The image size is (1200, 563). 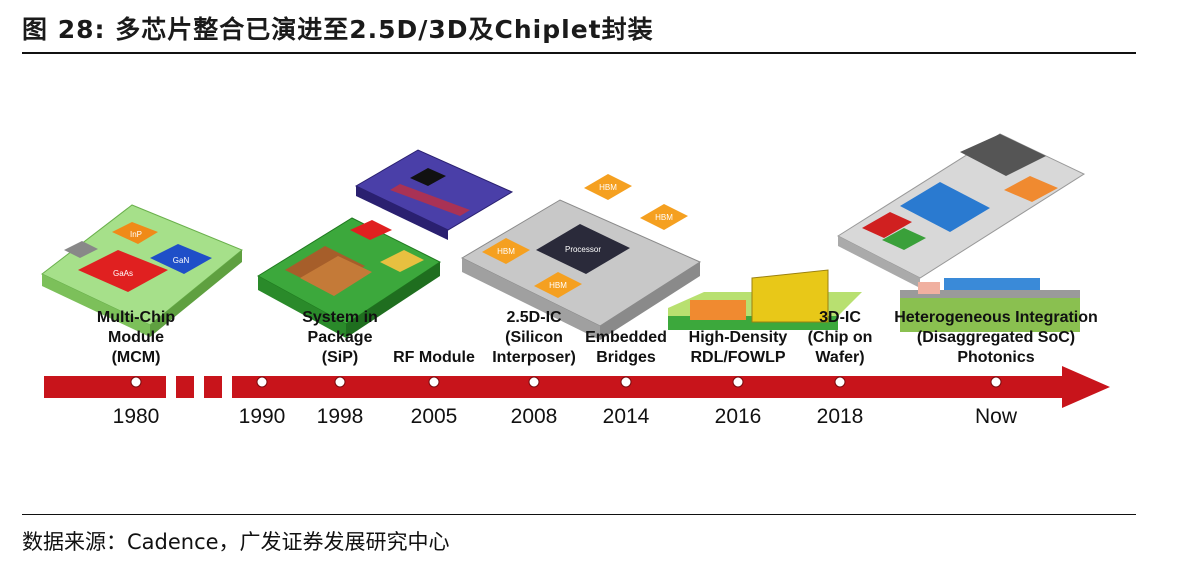 What do you see at coordinates (534, 317) in the screenshot?
I see `milestone-label-line: 2.5D-IC` at bounding box center [534, 317].